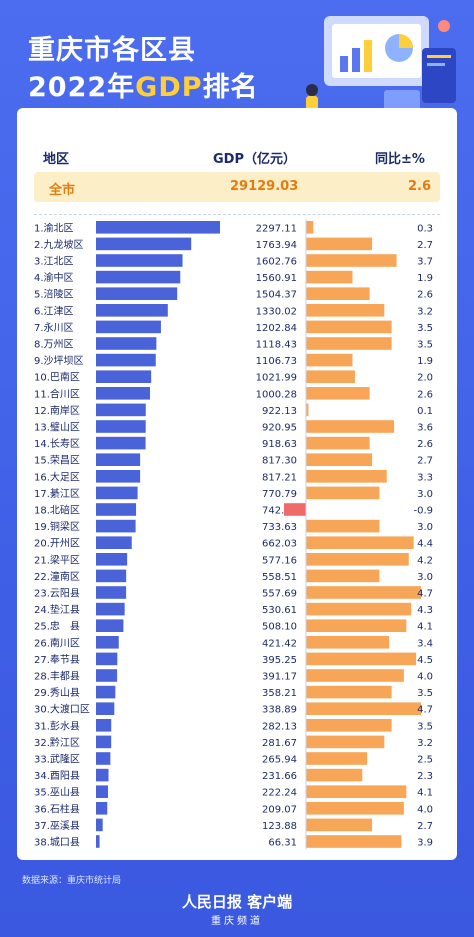 This screenshot has height=937, width=474. I want to click on gdp-value-label: 557.69, so click(279, 594).